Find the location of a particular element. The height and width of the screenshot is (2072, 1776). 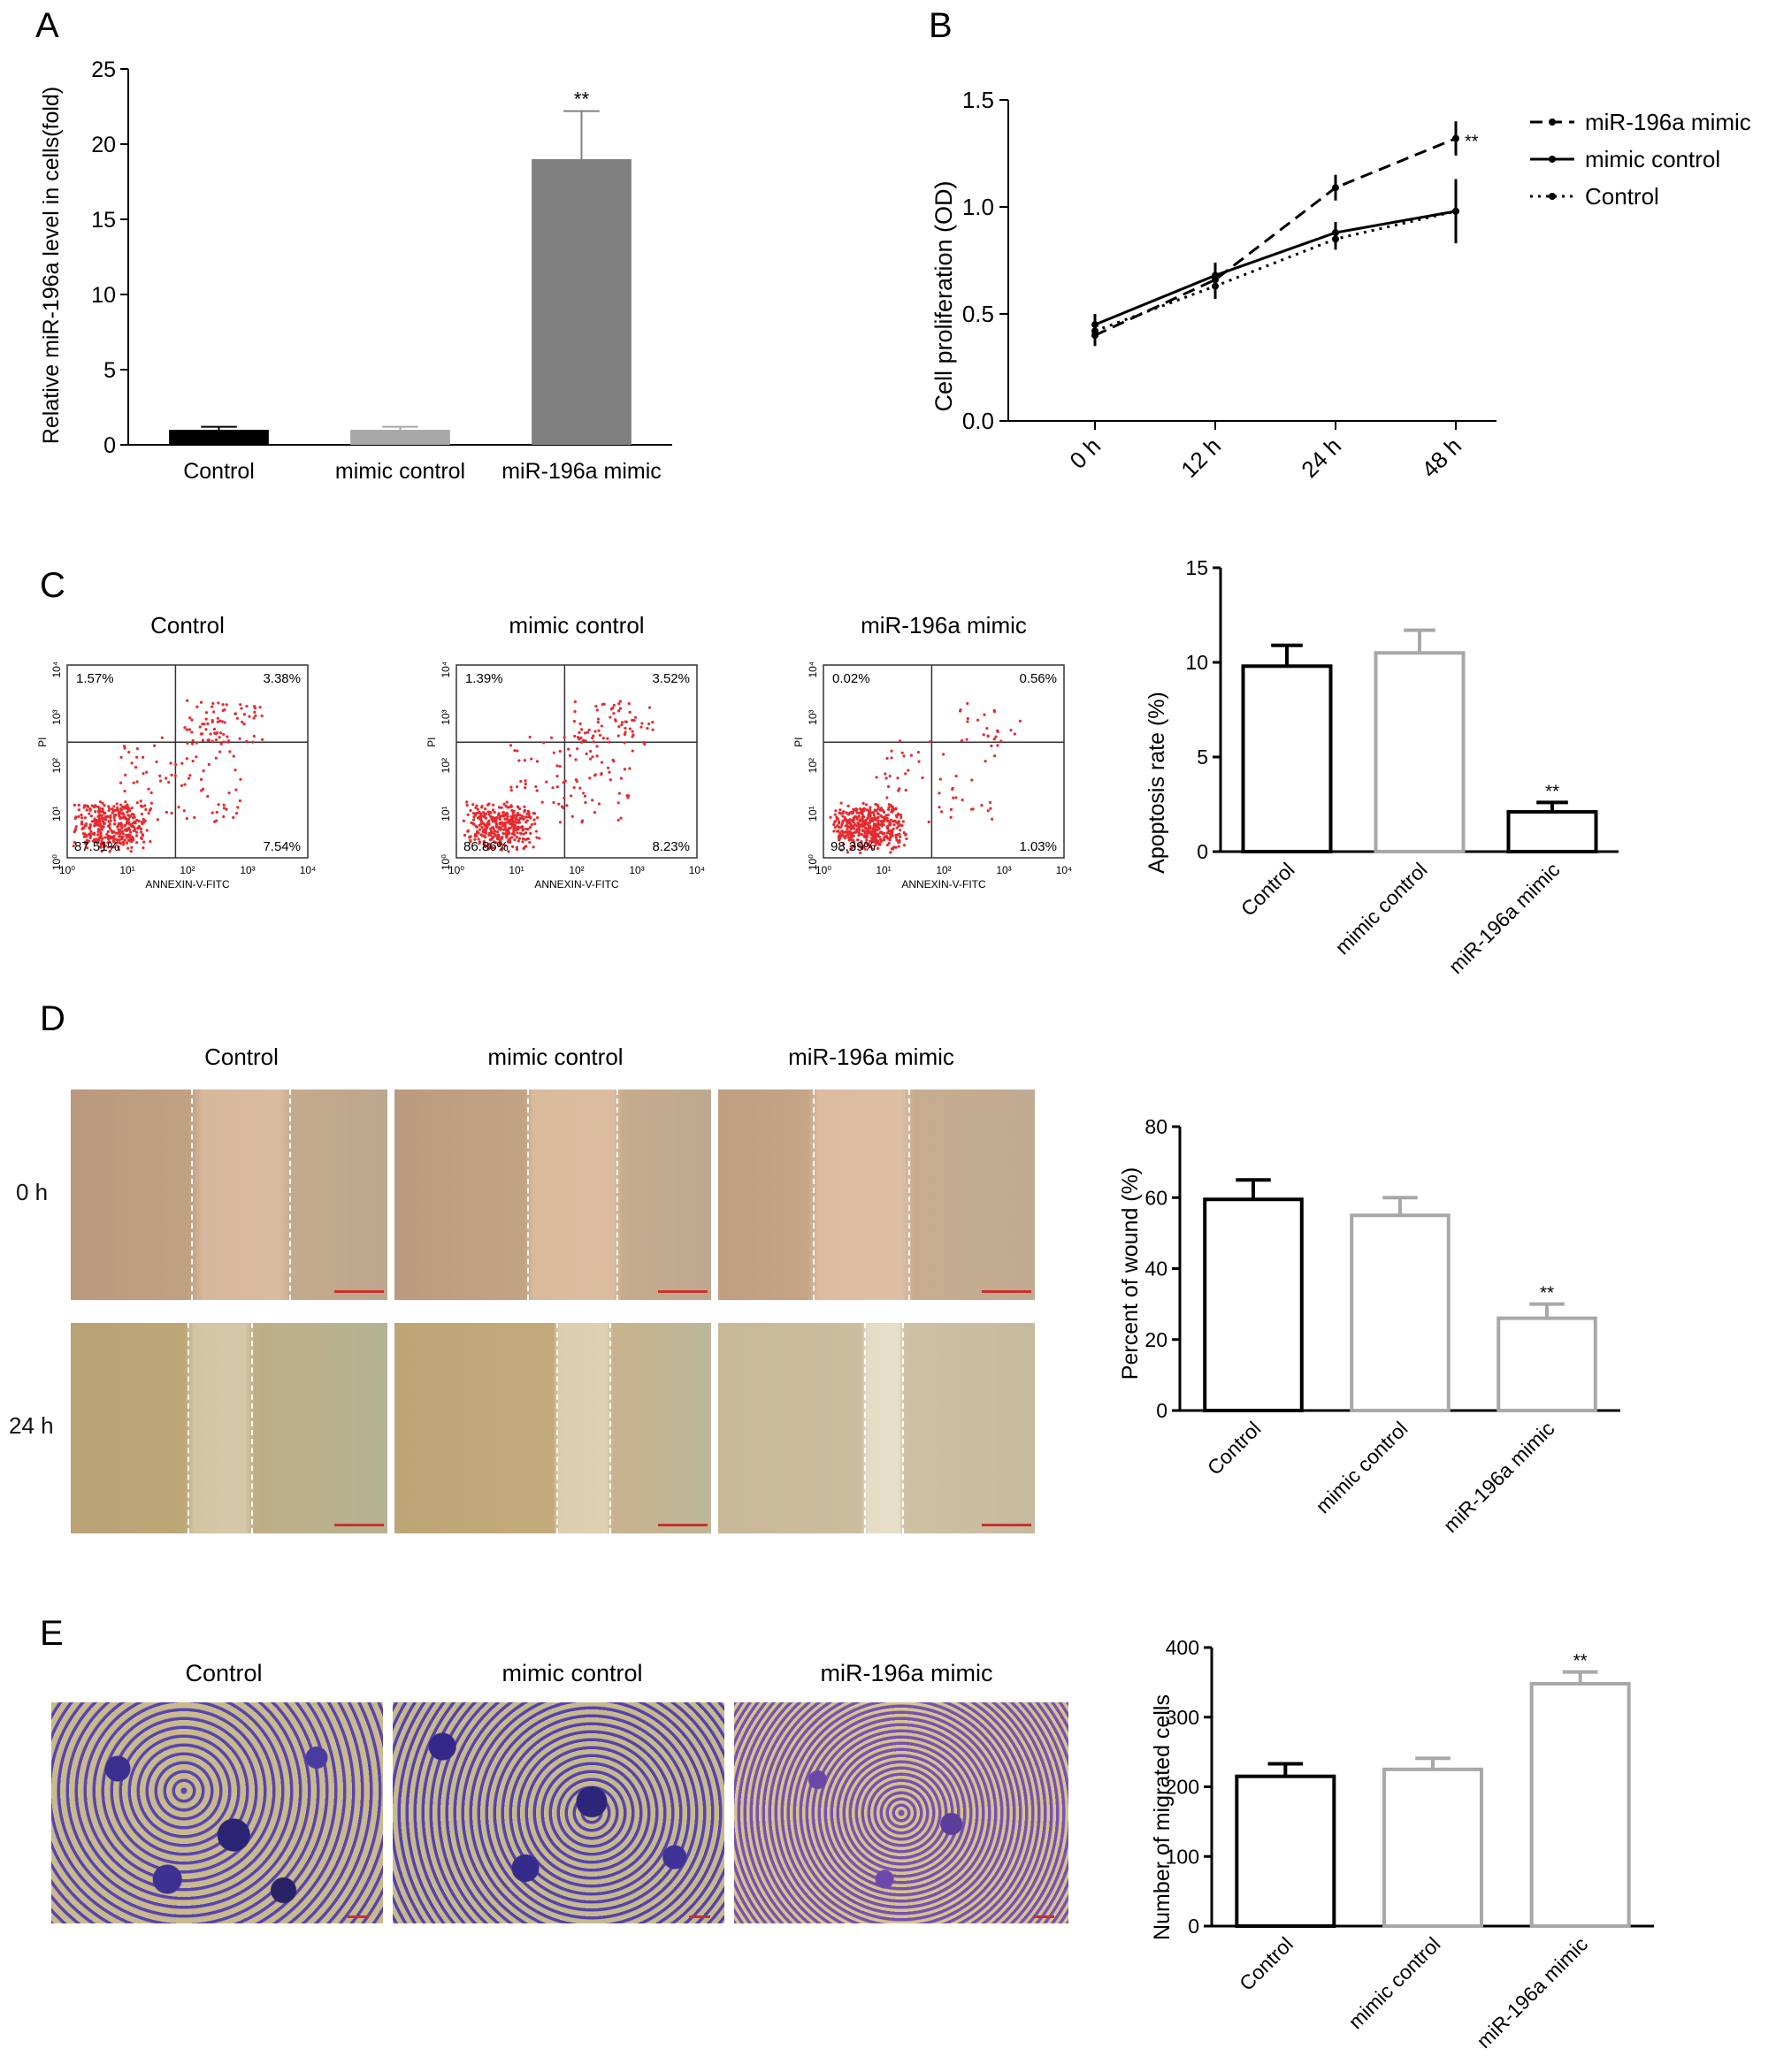

y-tick-label: 0.0 is located at coordinates (978, 421).